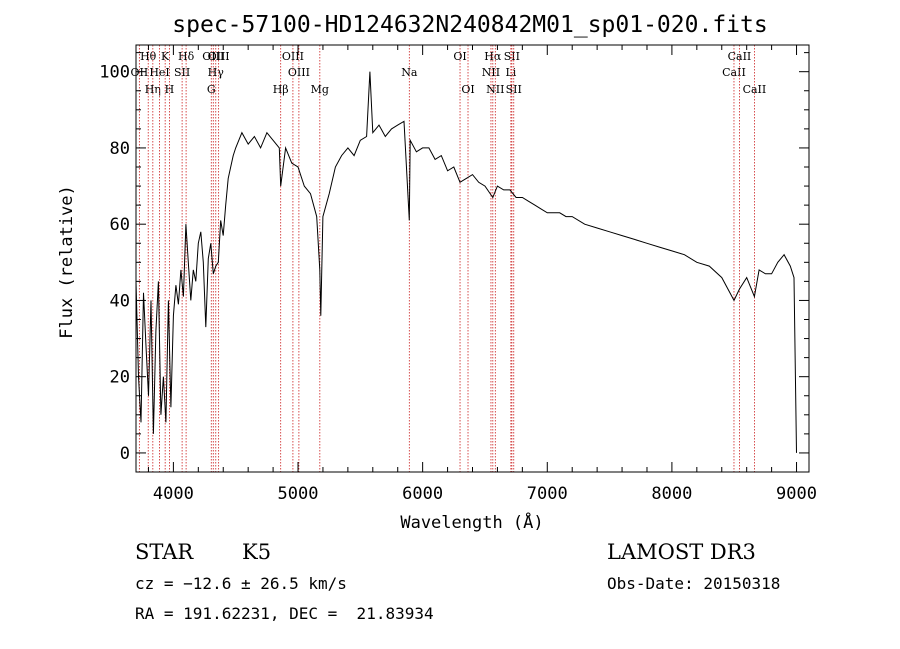  What do you see at coordinates (120, 149) in the screenshot?
I see `y-tick-label: 80` at bounding box center [120, 149].